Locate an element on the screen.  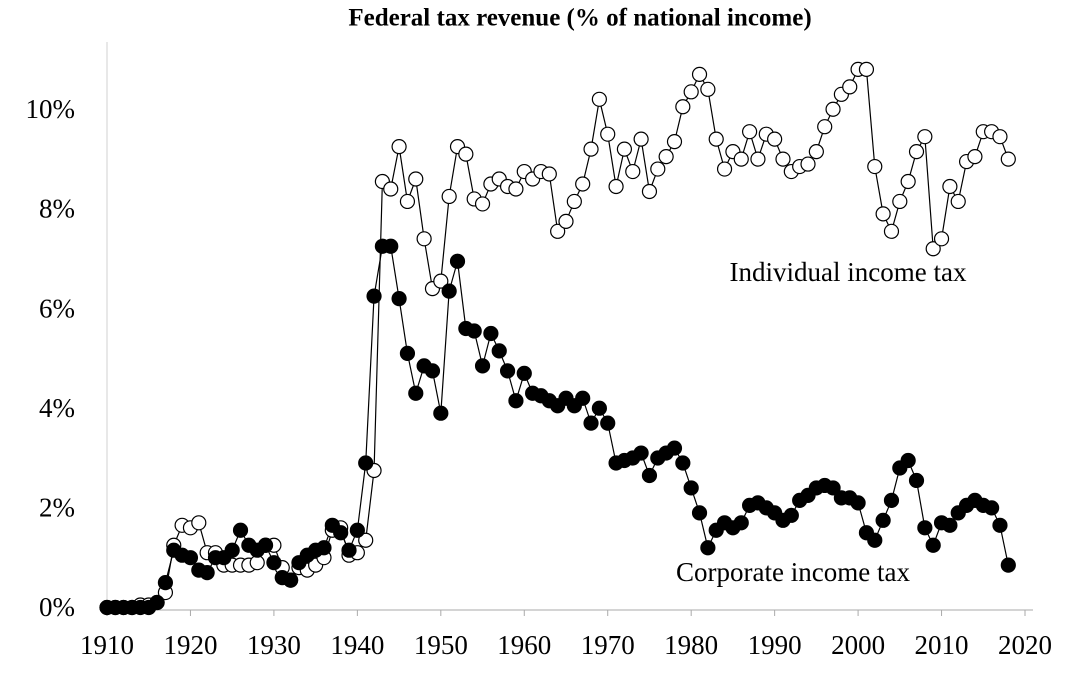
x-tick-label: 1960 is located at coordinates (524, 645).